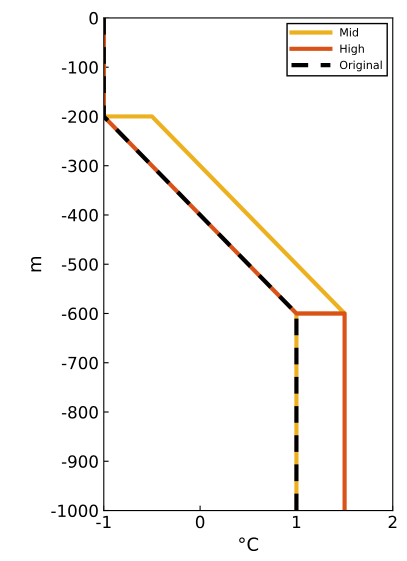 This screenshot has height=561, width=407. I want to click on y-tick-label: -100, so click(80, 67).